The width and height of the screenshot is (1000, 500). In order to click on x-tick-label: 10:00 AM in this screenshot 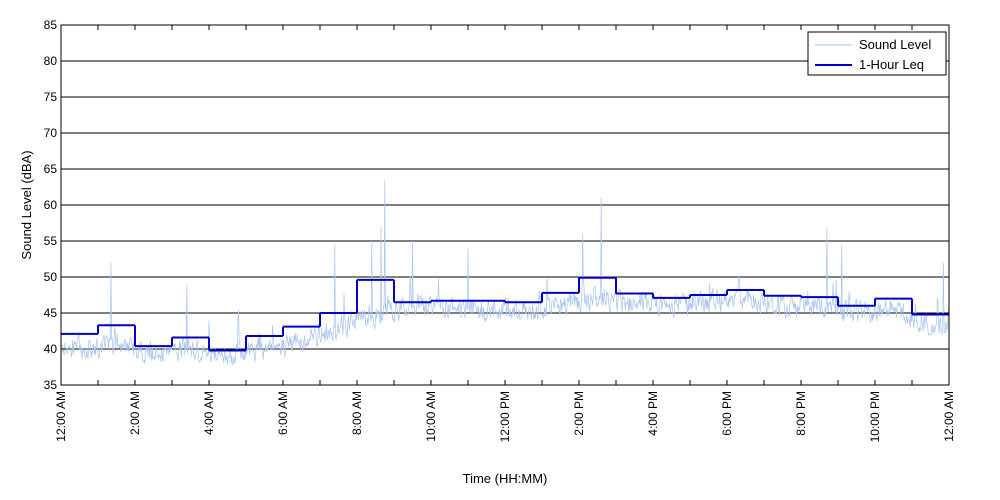, I will do `click(431, 416)`.